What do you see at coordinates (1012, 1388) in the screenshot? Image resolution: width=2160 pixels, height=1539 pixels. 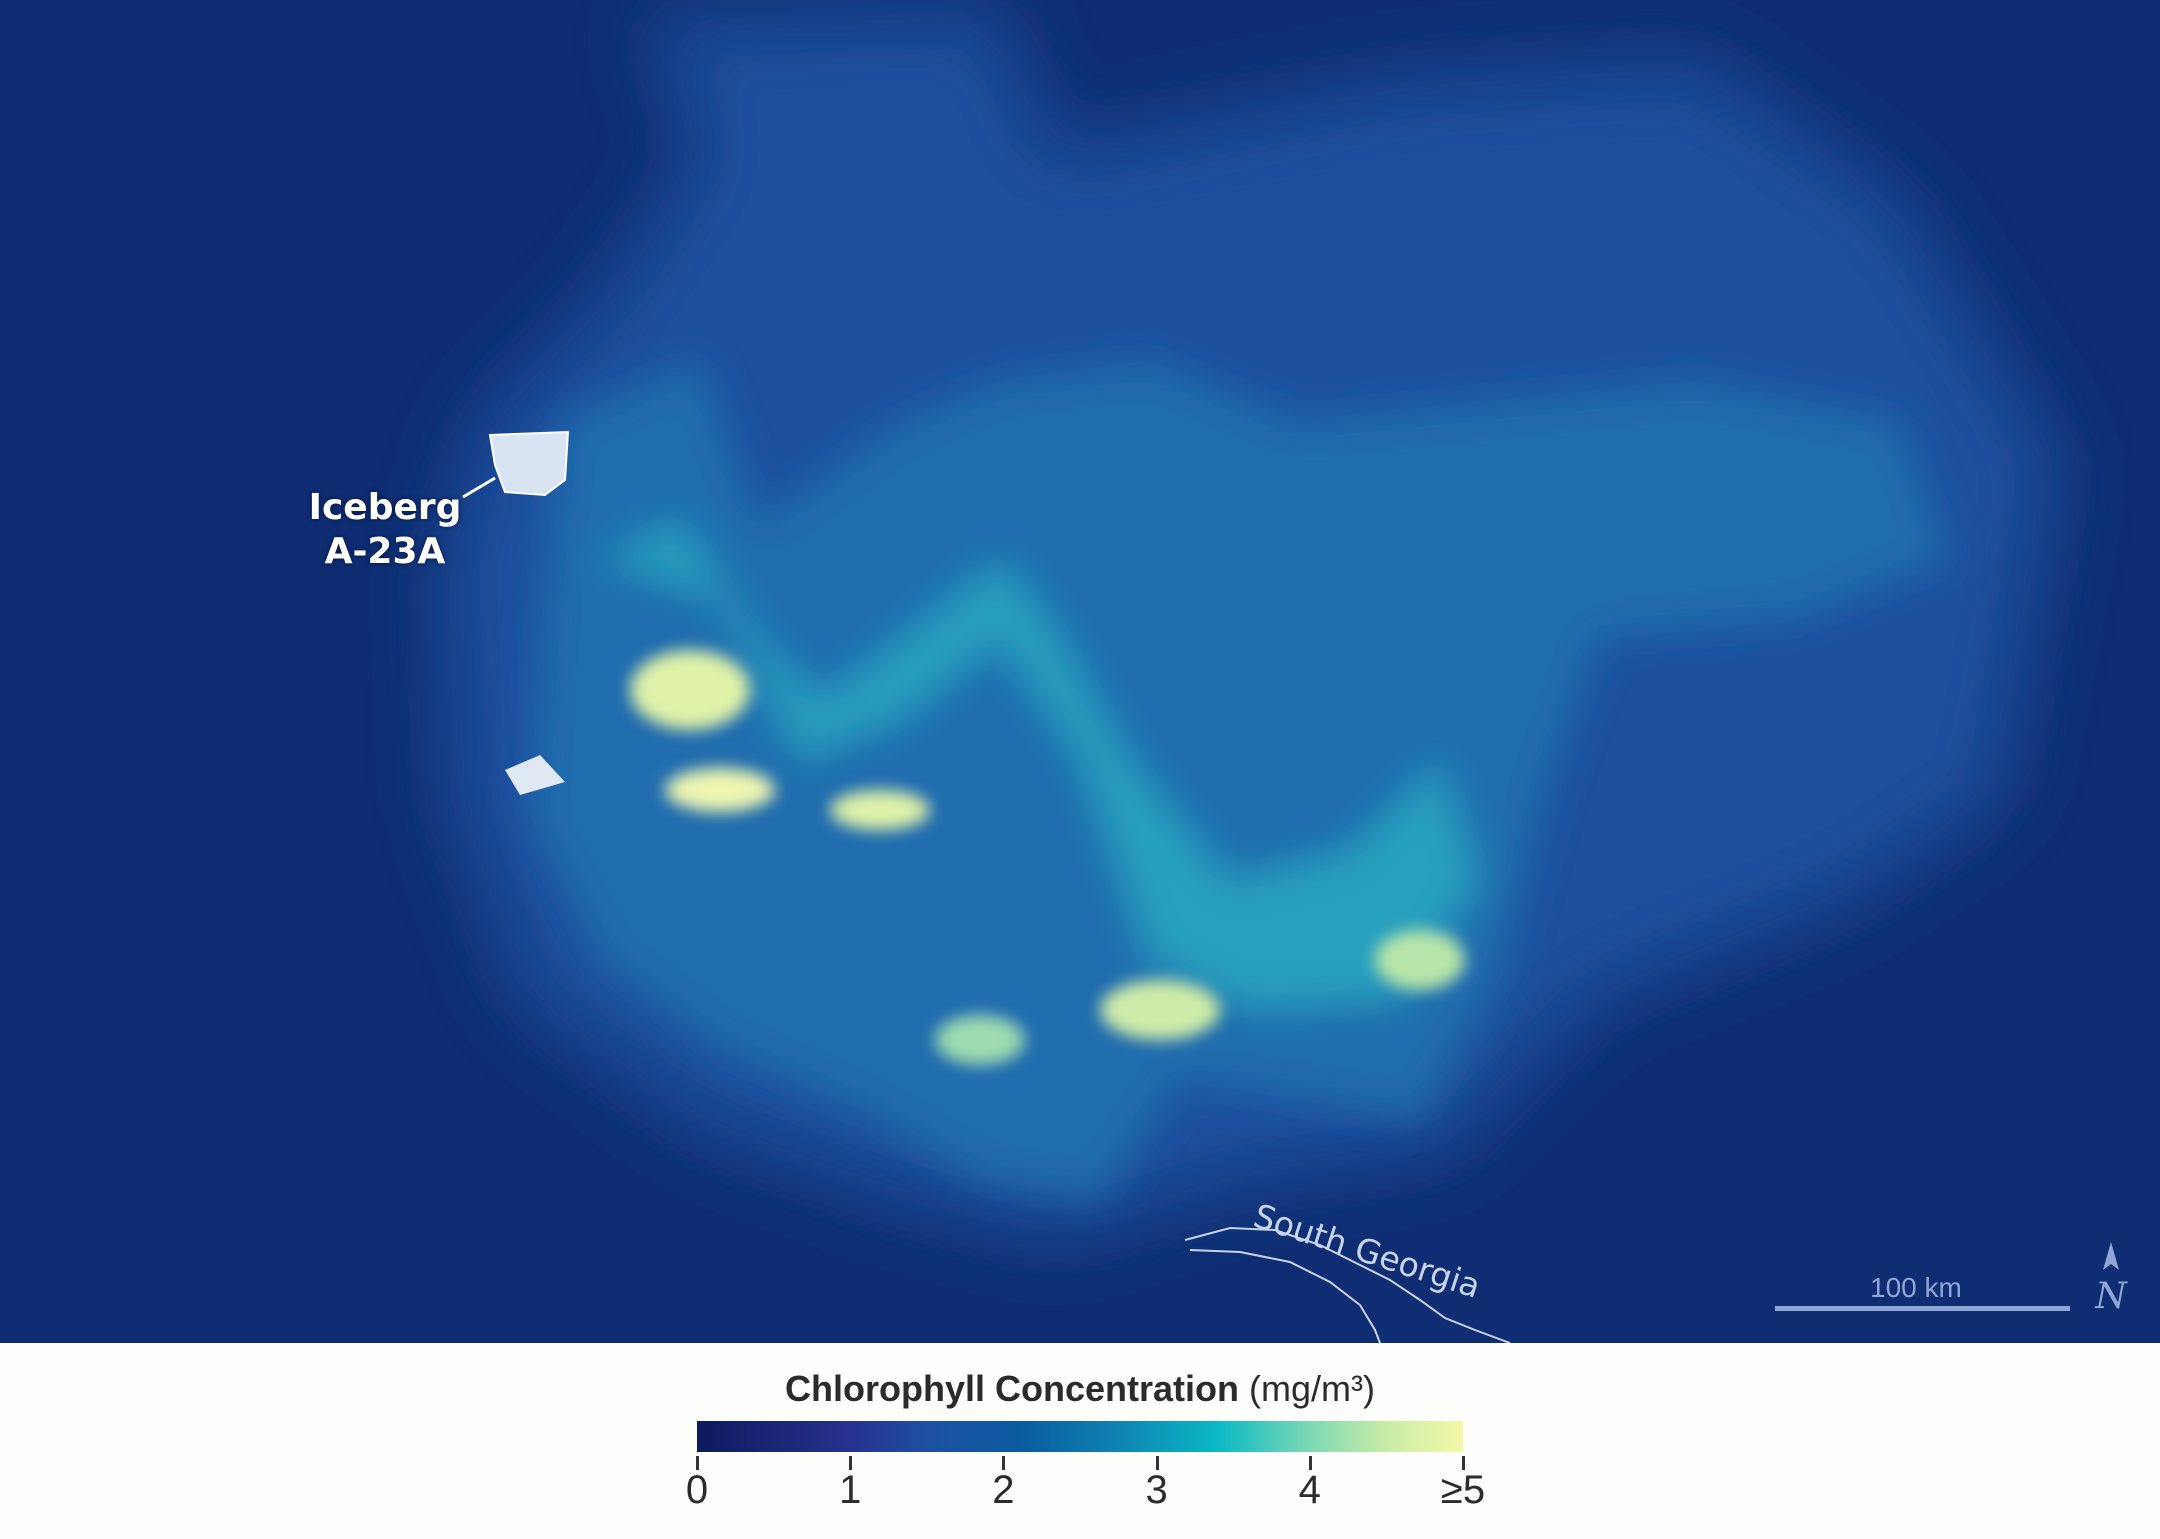 I see `legend-title-bold: Chlorophyll Concentration` at bounding box center [1012, 1388].